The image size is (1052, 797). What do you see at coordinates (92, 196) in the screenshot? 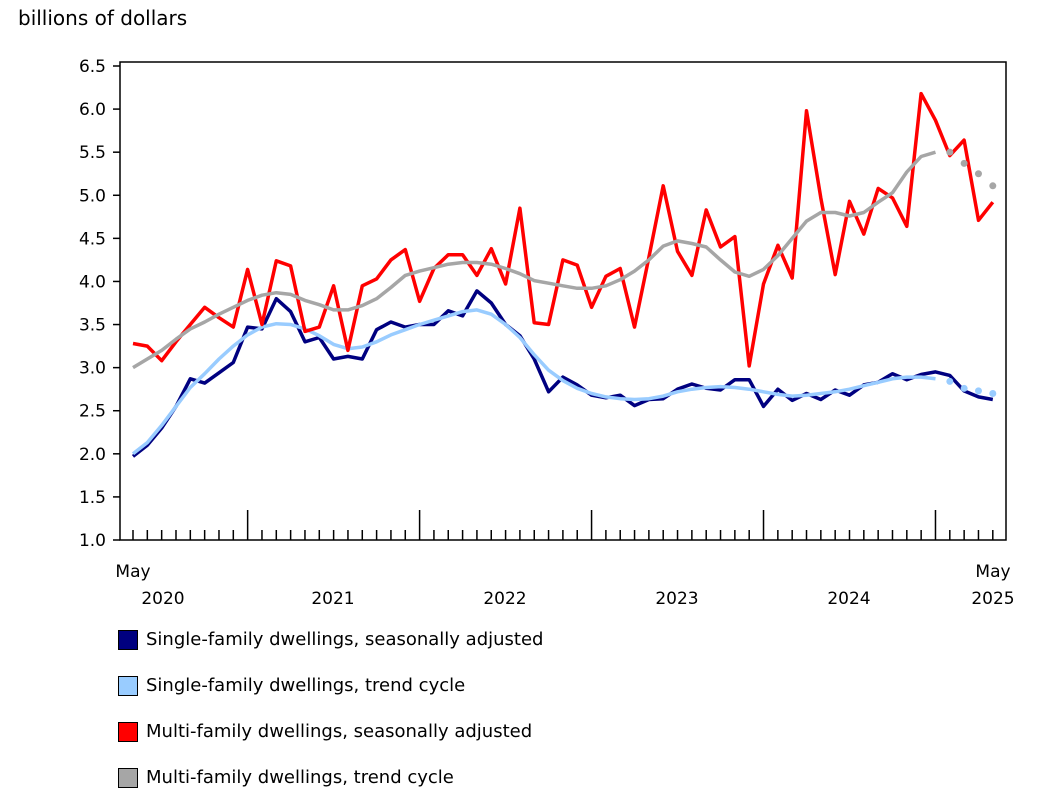
I see `y-tick-label: 5.0` at bounding box center [92, 196].